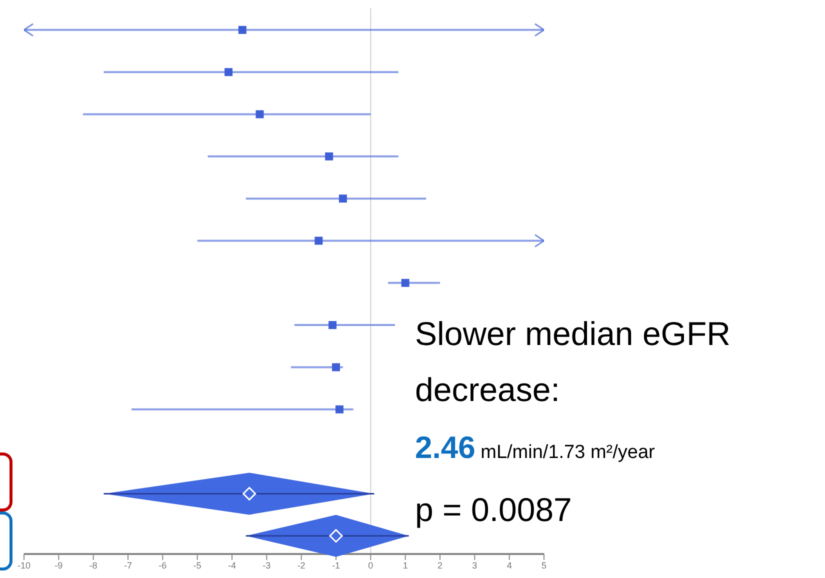  I want to click on x-tick-label: -5, so click(197, 565).